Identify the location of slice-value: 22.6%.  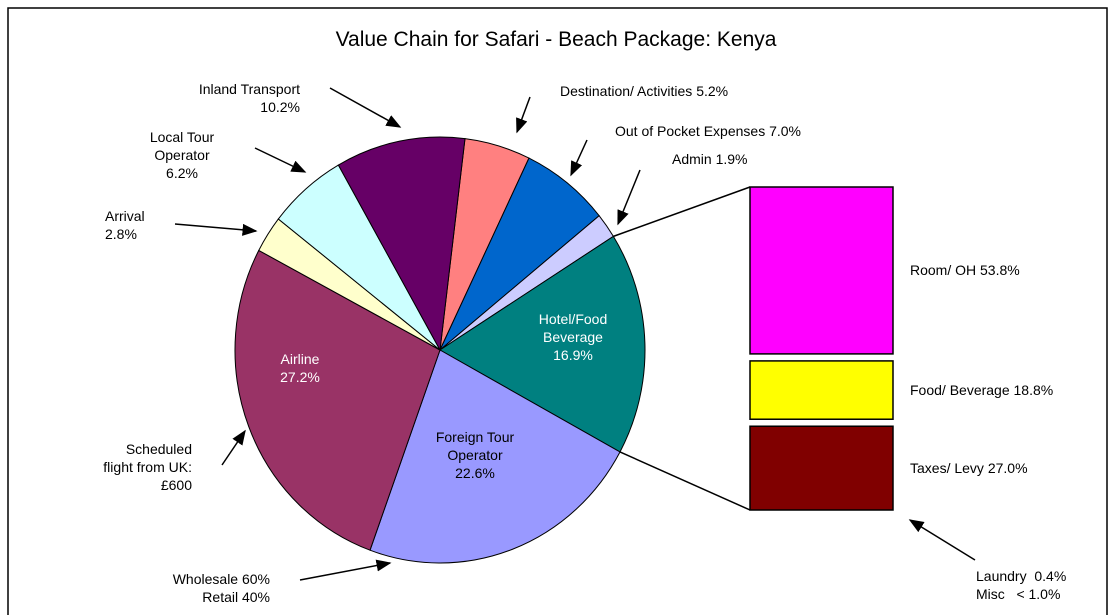
(475, 473).